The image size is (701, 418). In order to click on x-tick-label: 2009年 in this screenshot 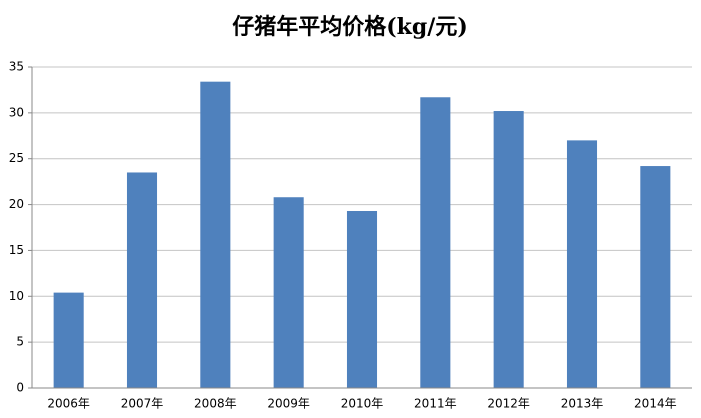, I will do `click(288, 404)`.